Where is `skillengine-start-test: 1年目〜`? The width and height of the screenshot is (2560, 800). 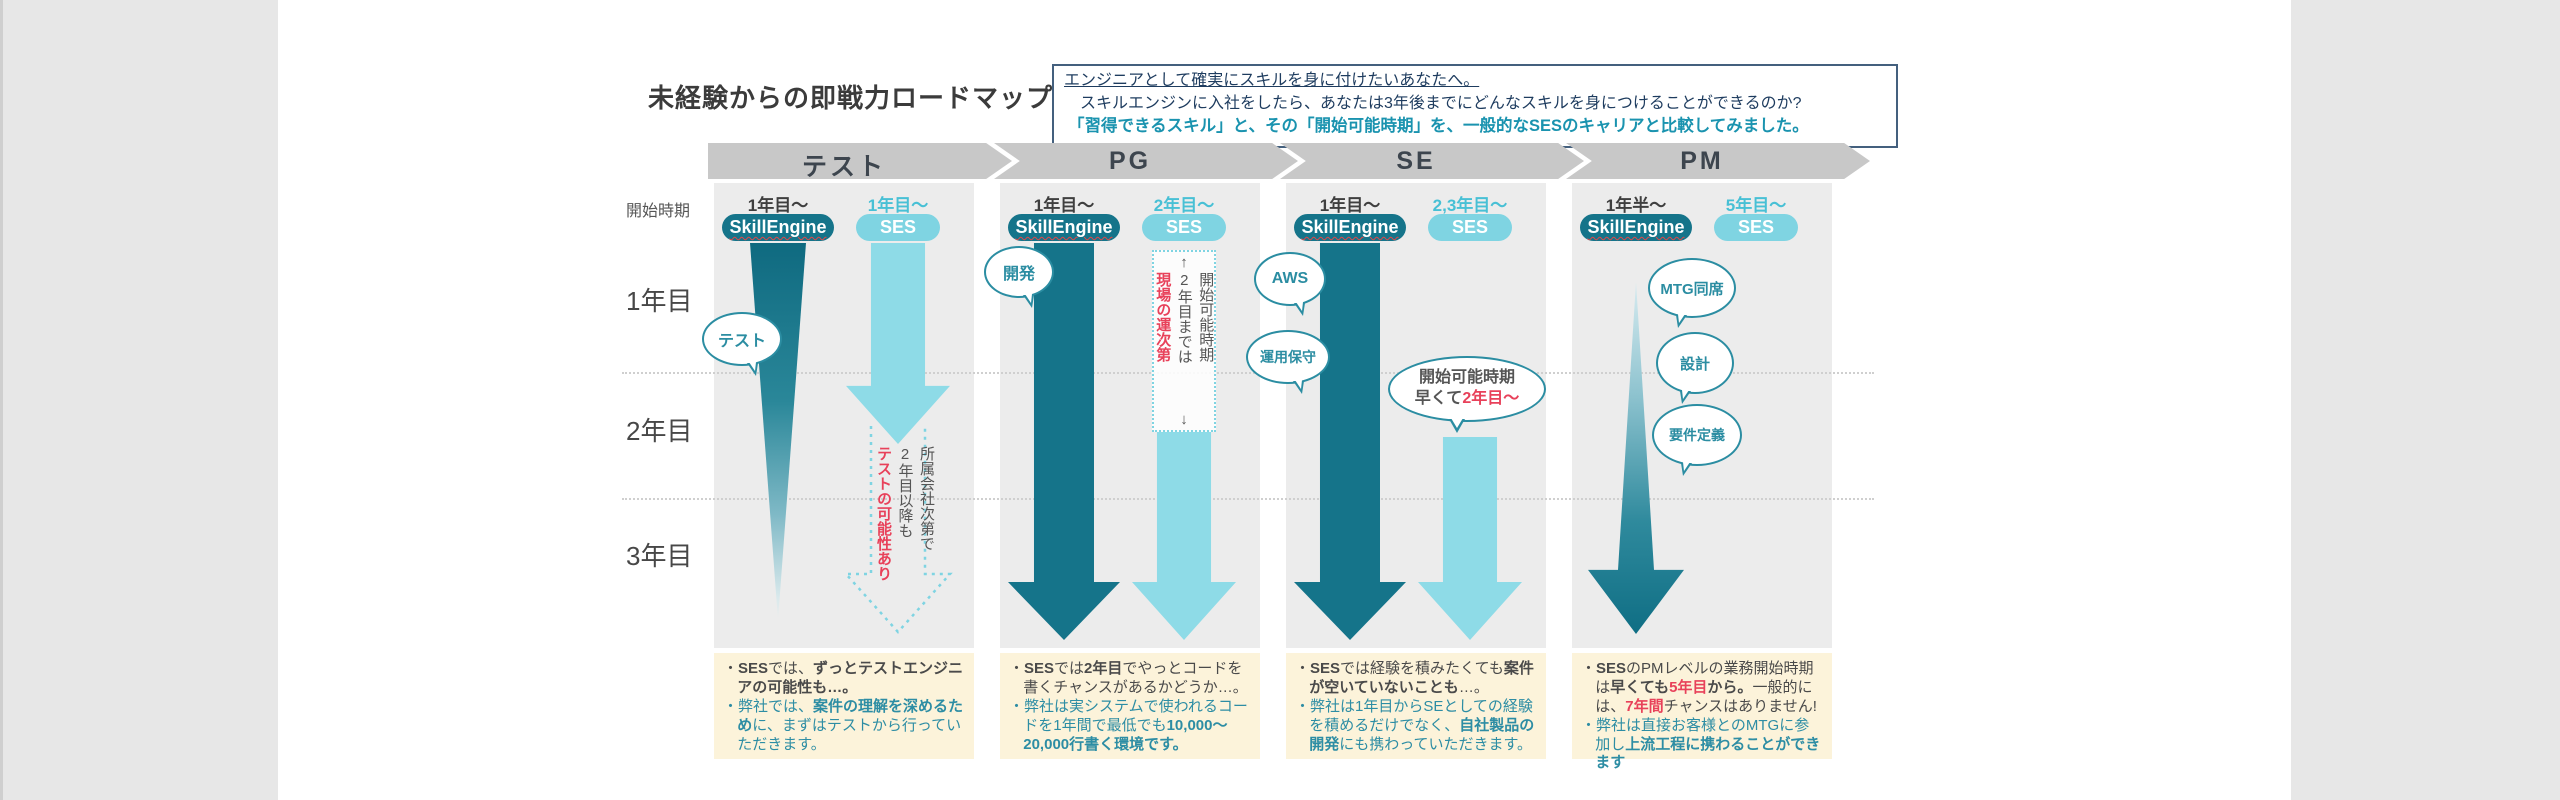 skillengine-start-test: 1年目〜 is located at coordinates (778, 205).